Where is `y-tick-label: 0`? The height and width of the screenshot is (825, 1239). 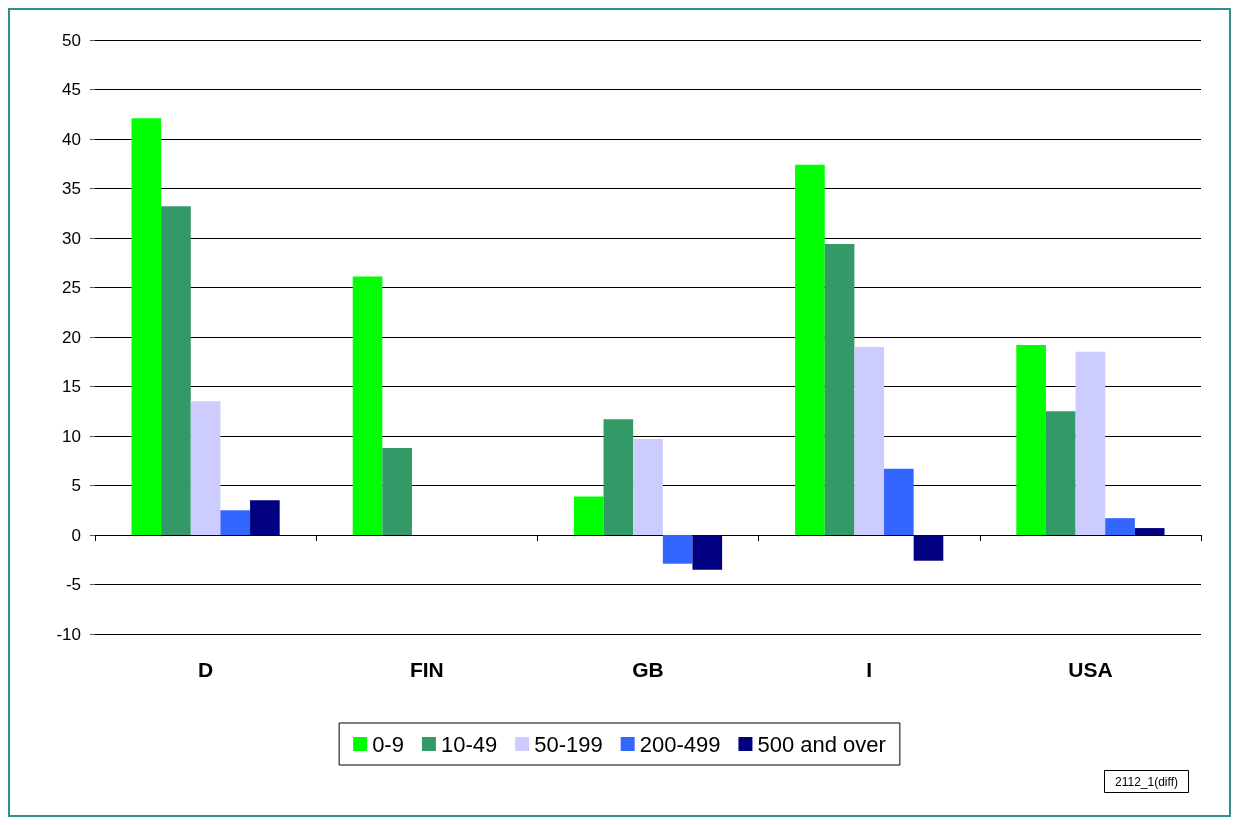 y-tick-label: 0 is located at coordinates (76, 535).